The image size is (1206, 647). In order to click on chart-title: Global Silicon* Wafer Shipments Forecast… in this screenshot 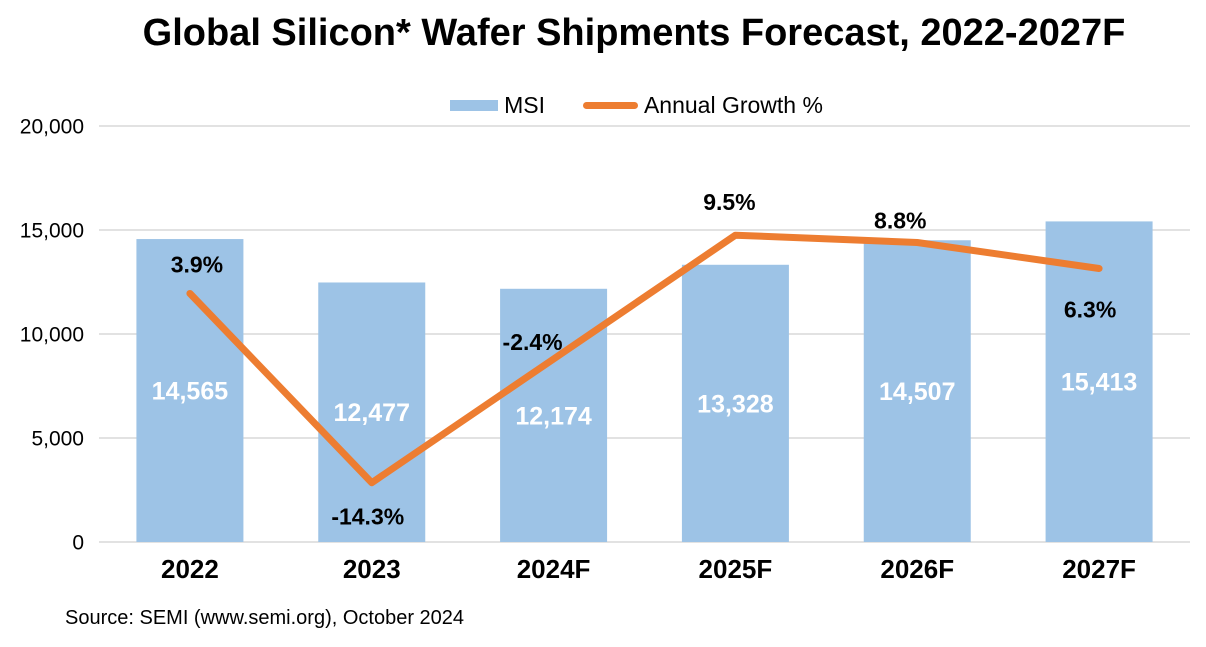, I will do `click(634, 33)`.